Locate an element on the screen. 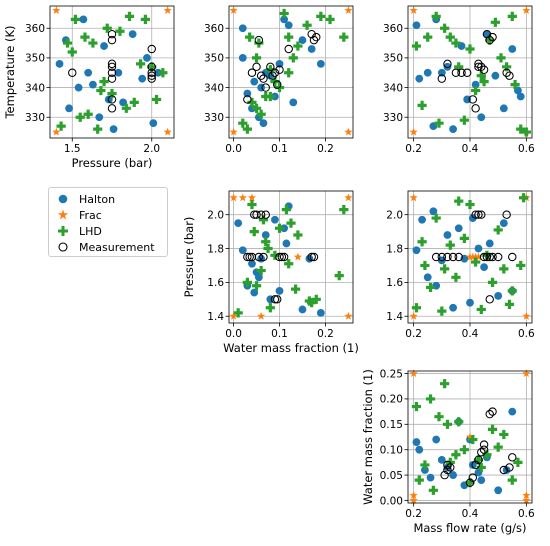 This screenshot has width=550, height=546. tick-label-x: 0.6 is located at coordinates (526, 514).